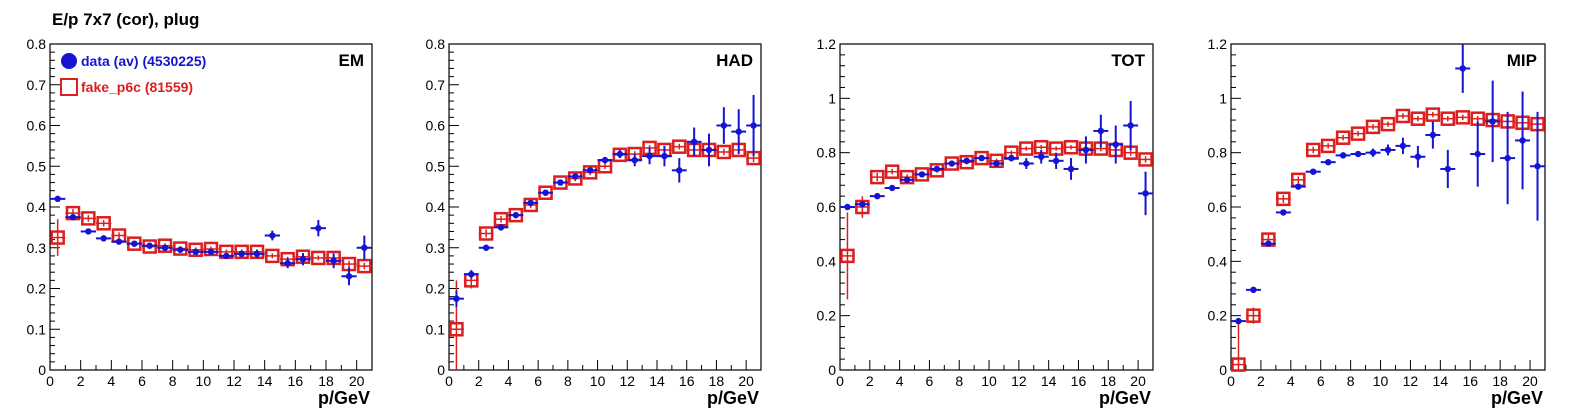 This screenshot has height=419, width=1575. Describe the element at coordinates (989, 381) in the screenshot. I see `x-tick-label: 10` at that location.